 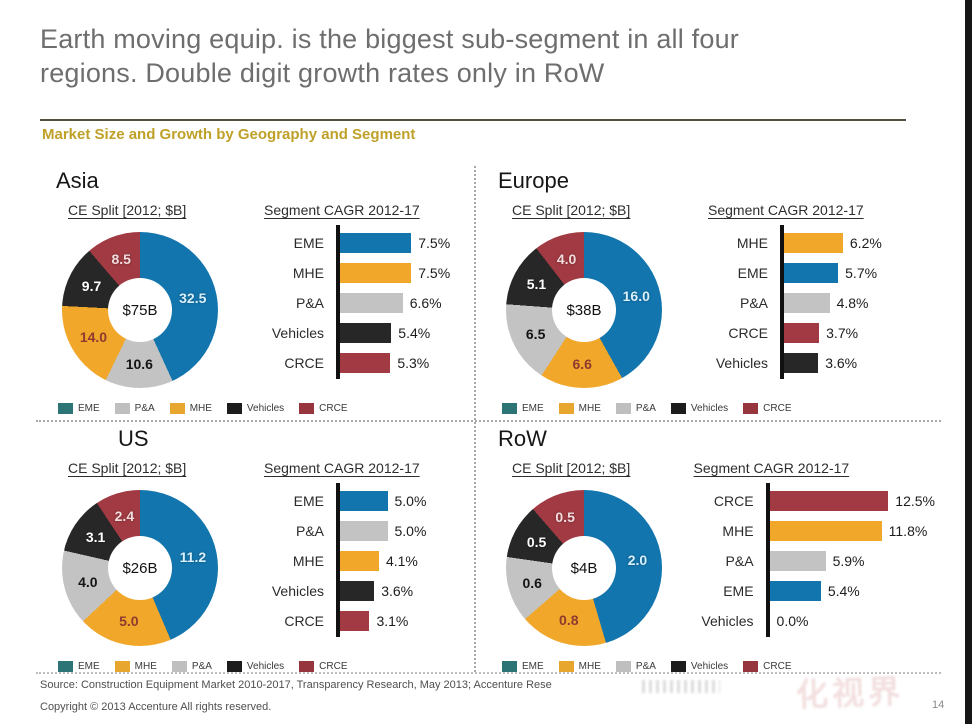 I want to click on bar-value: 4.1%, so click(x=401, y=561).